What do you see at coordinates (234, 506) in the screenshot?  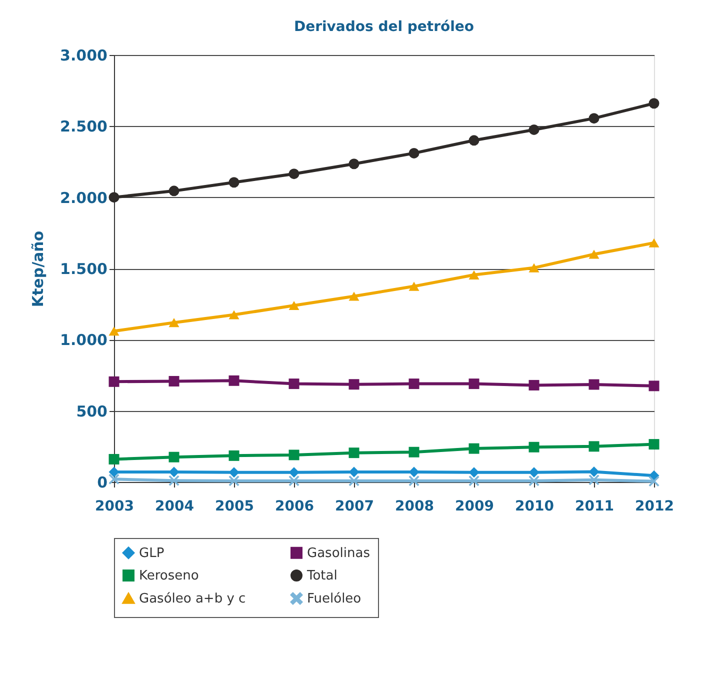 I see `x-tick-label: 2005` at bounding box center [234, 506].